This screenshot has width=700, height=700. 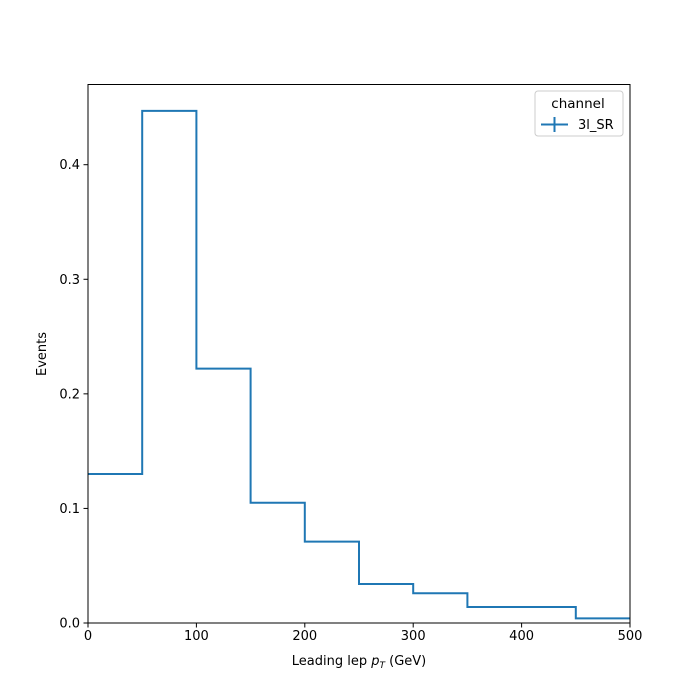 What do you see at coordinates (331, 661) in the screenshot?
I see `x-axis-label-main: Leading lep` at bounding box center [331, 661].